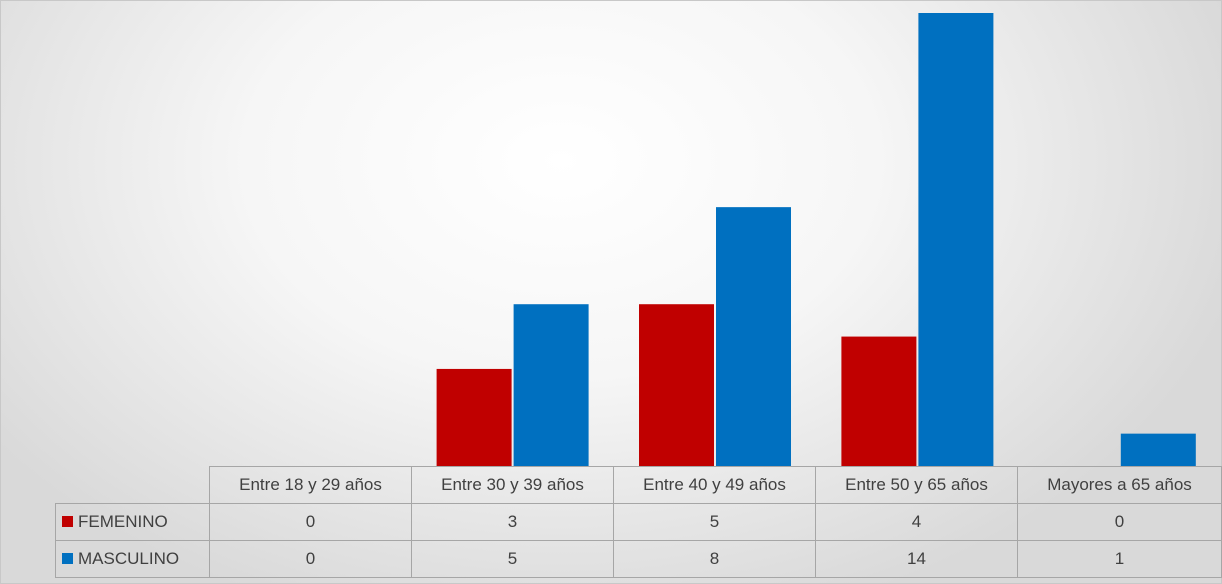 The height and width of the screenshot is (584, 1222). I want to click on data-table-row-masculino: MASCULINO 0 5 8 14 1, so click(638, 559).